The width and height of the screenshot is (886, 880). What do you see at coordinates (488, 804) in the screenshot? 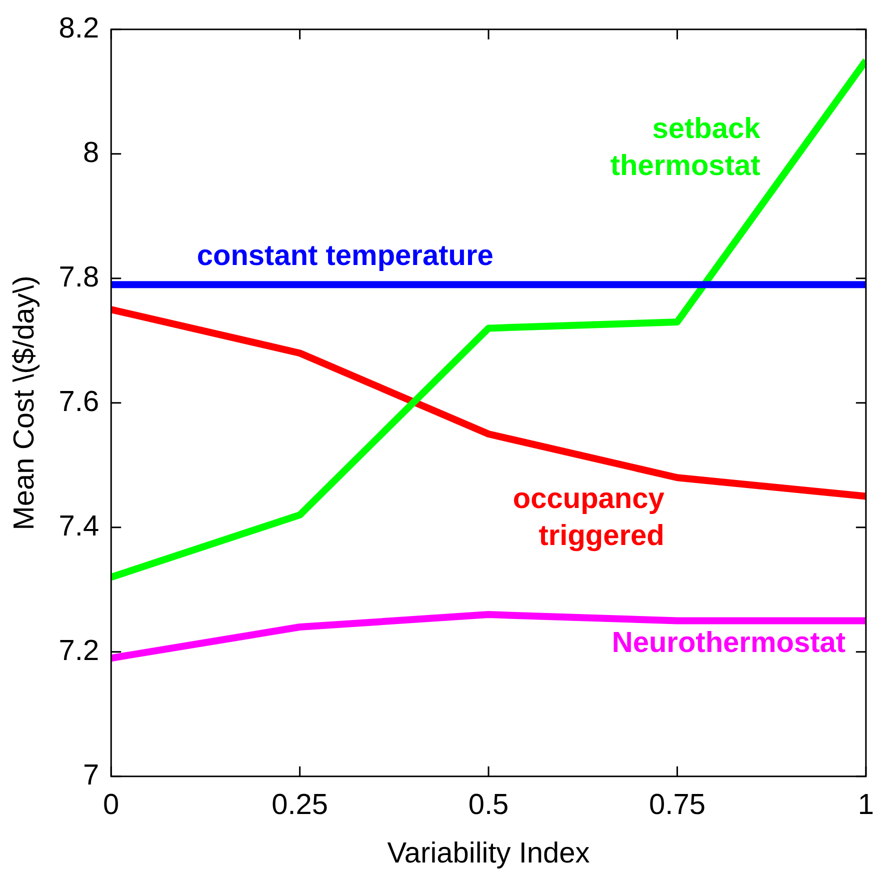
I see `x-tick-label: 0.5` at bounding box center [488, 804].